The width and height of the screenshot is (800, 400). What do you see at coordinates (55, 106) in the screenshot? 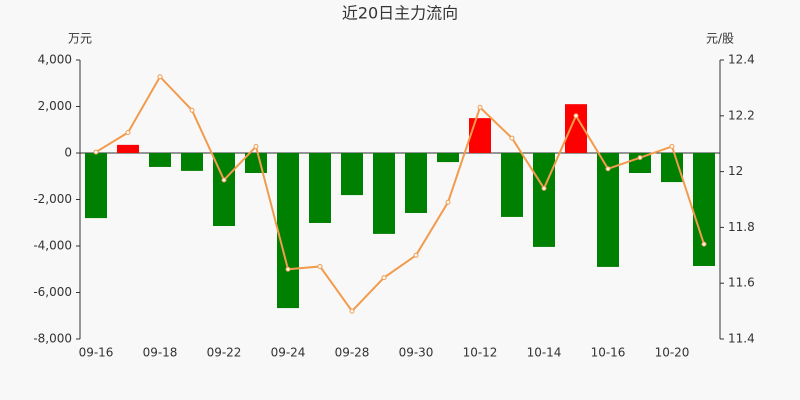
I see `y-tick-label: 2,000` at bounding box center [55, 106].